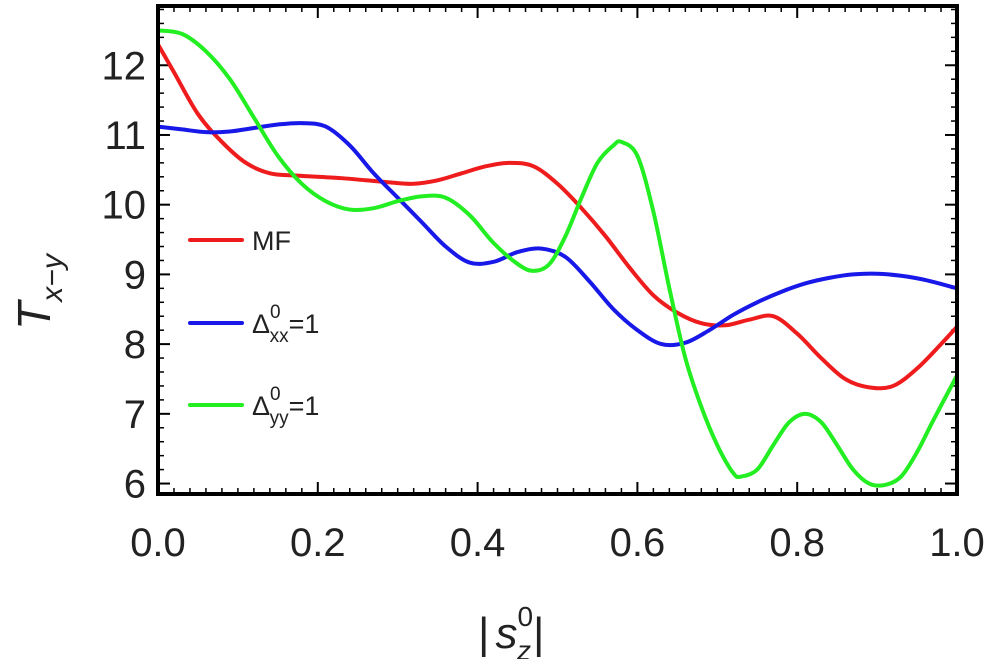 Image resolution: width=997 pixels, height=659 pixels. Describe the element at coordinates (318, 543) in the screenshot. I see `x-tick-label: 0.2` at that location.